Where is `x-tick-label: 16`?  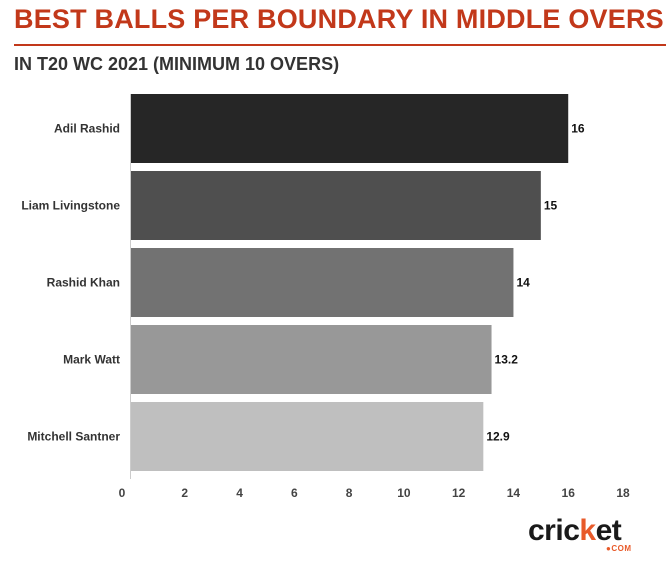 x-tick-label: 16 is located at coordinates (569, 493).